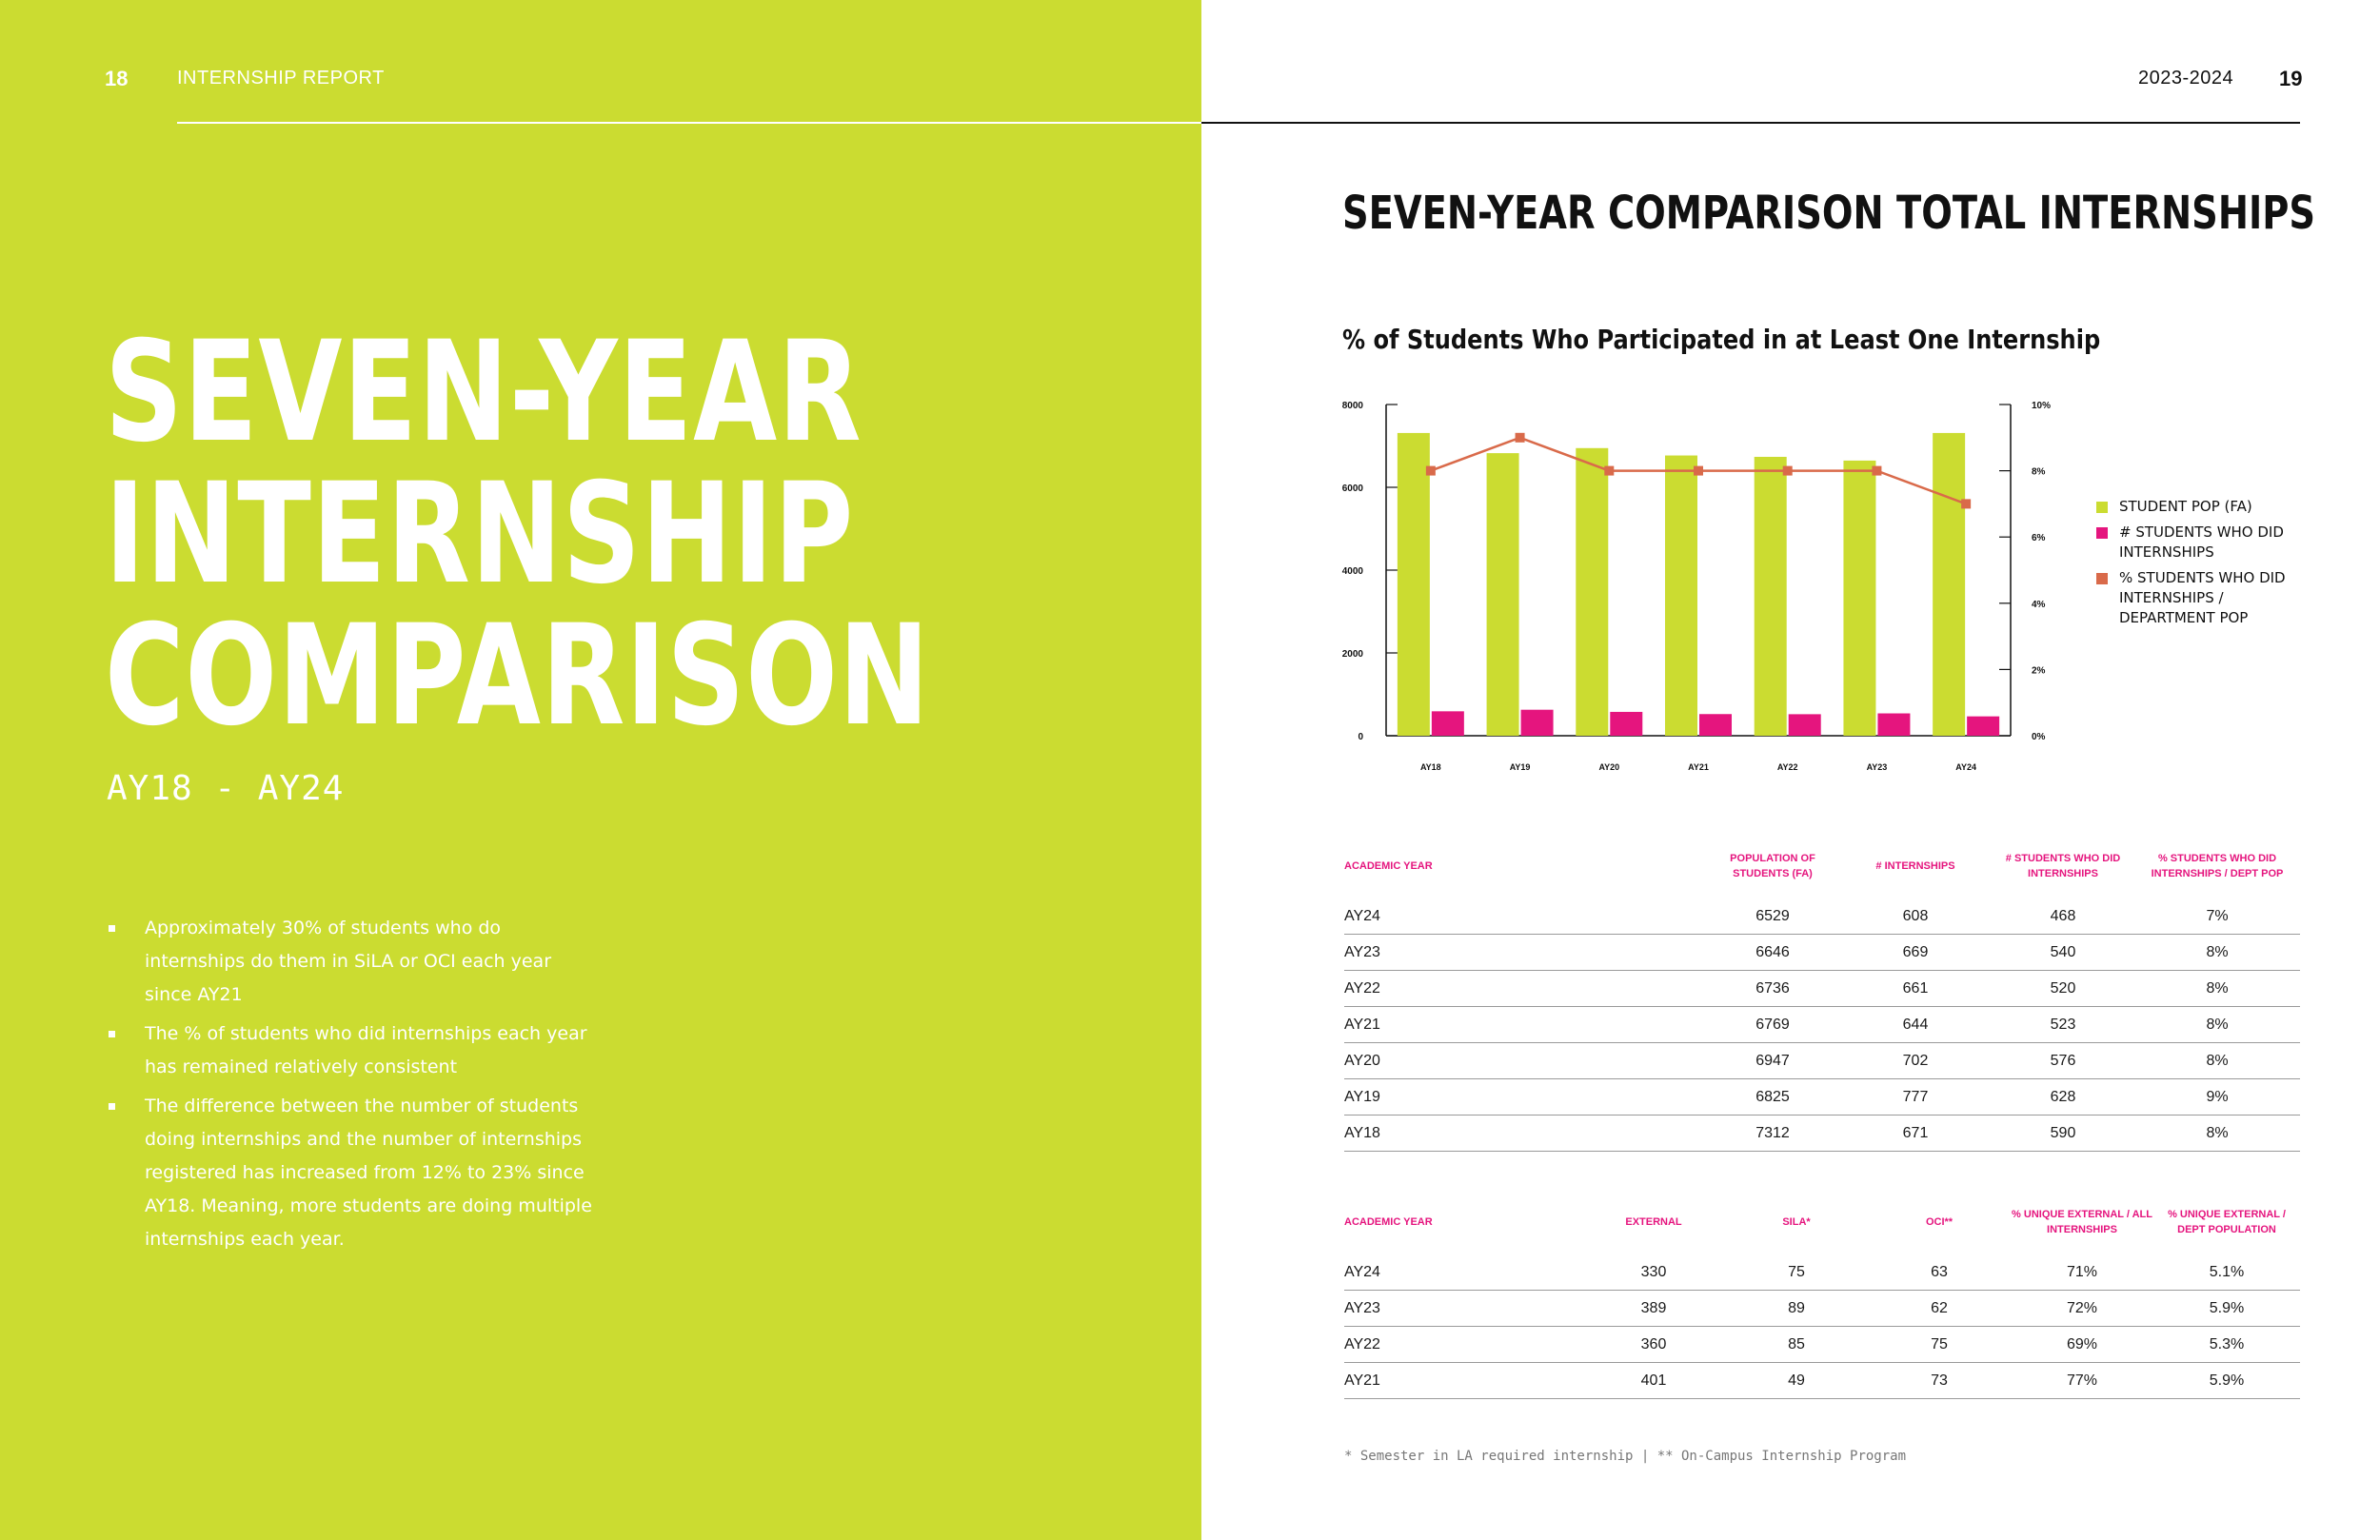 This screenshot has height=1540, width=2380. What do you see at coordinates (1772, 1133) in the screenshot?
I see `table-cell: 7312` at bounding box center [1772, 1133].